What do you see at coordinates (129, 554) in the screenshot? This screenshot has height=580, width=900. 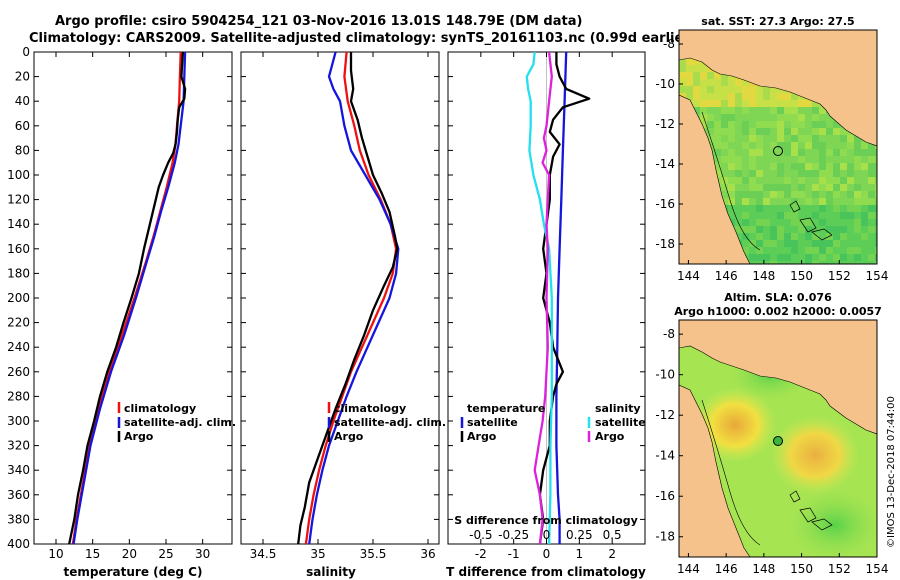 I see `x-tick-label: 20` at bounding box center [129, 554].